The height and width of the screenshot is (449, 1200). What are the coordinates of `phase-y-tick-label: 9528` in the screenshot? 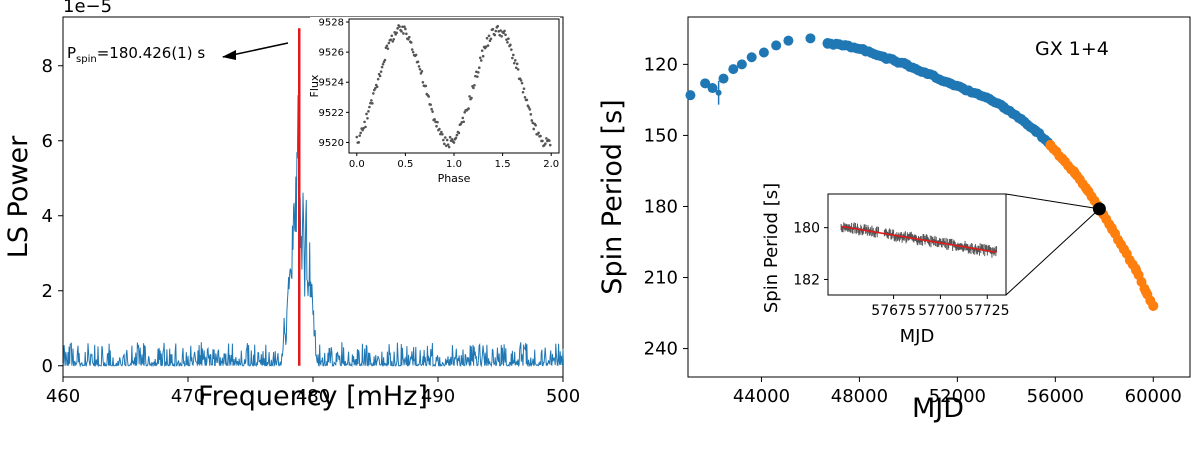 It's located at (331, 23).